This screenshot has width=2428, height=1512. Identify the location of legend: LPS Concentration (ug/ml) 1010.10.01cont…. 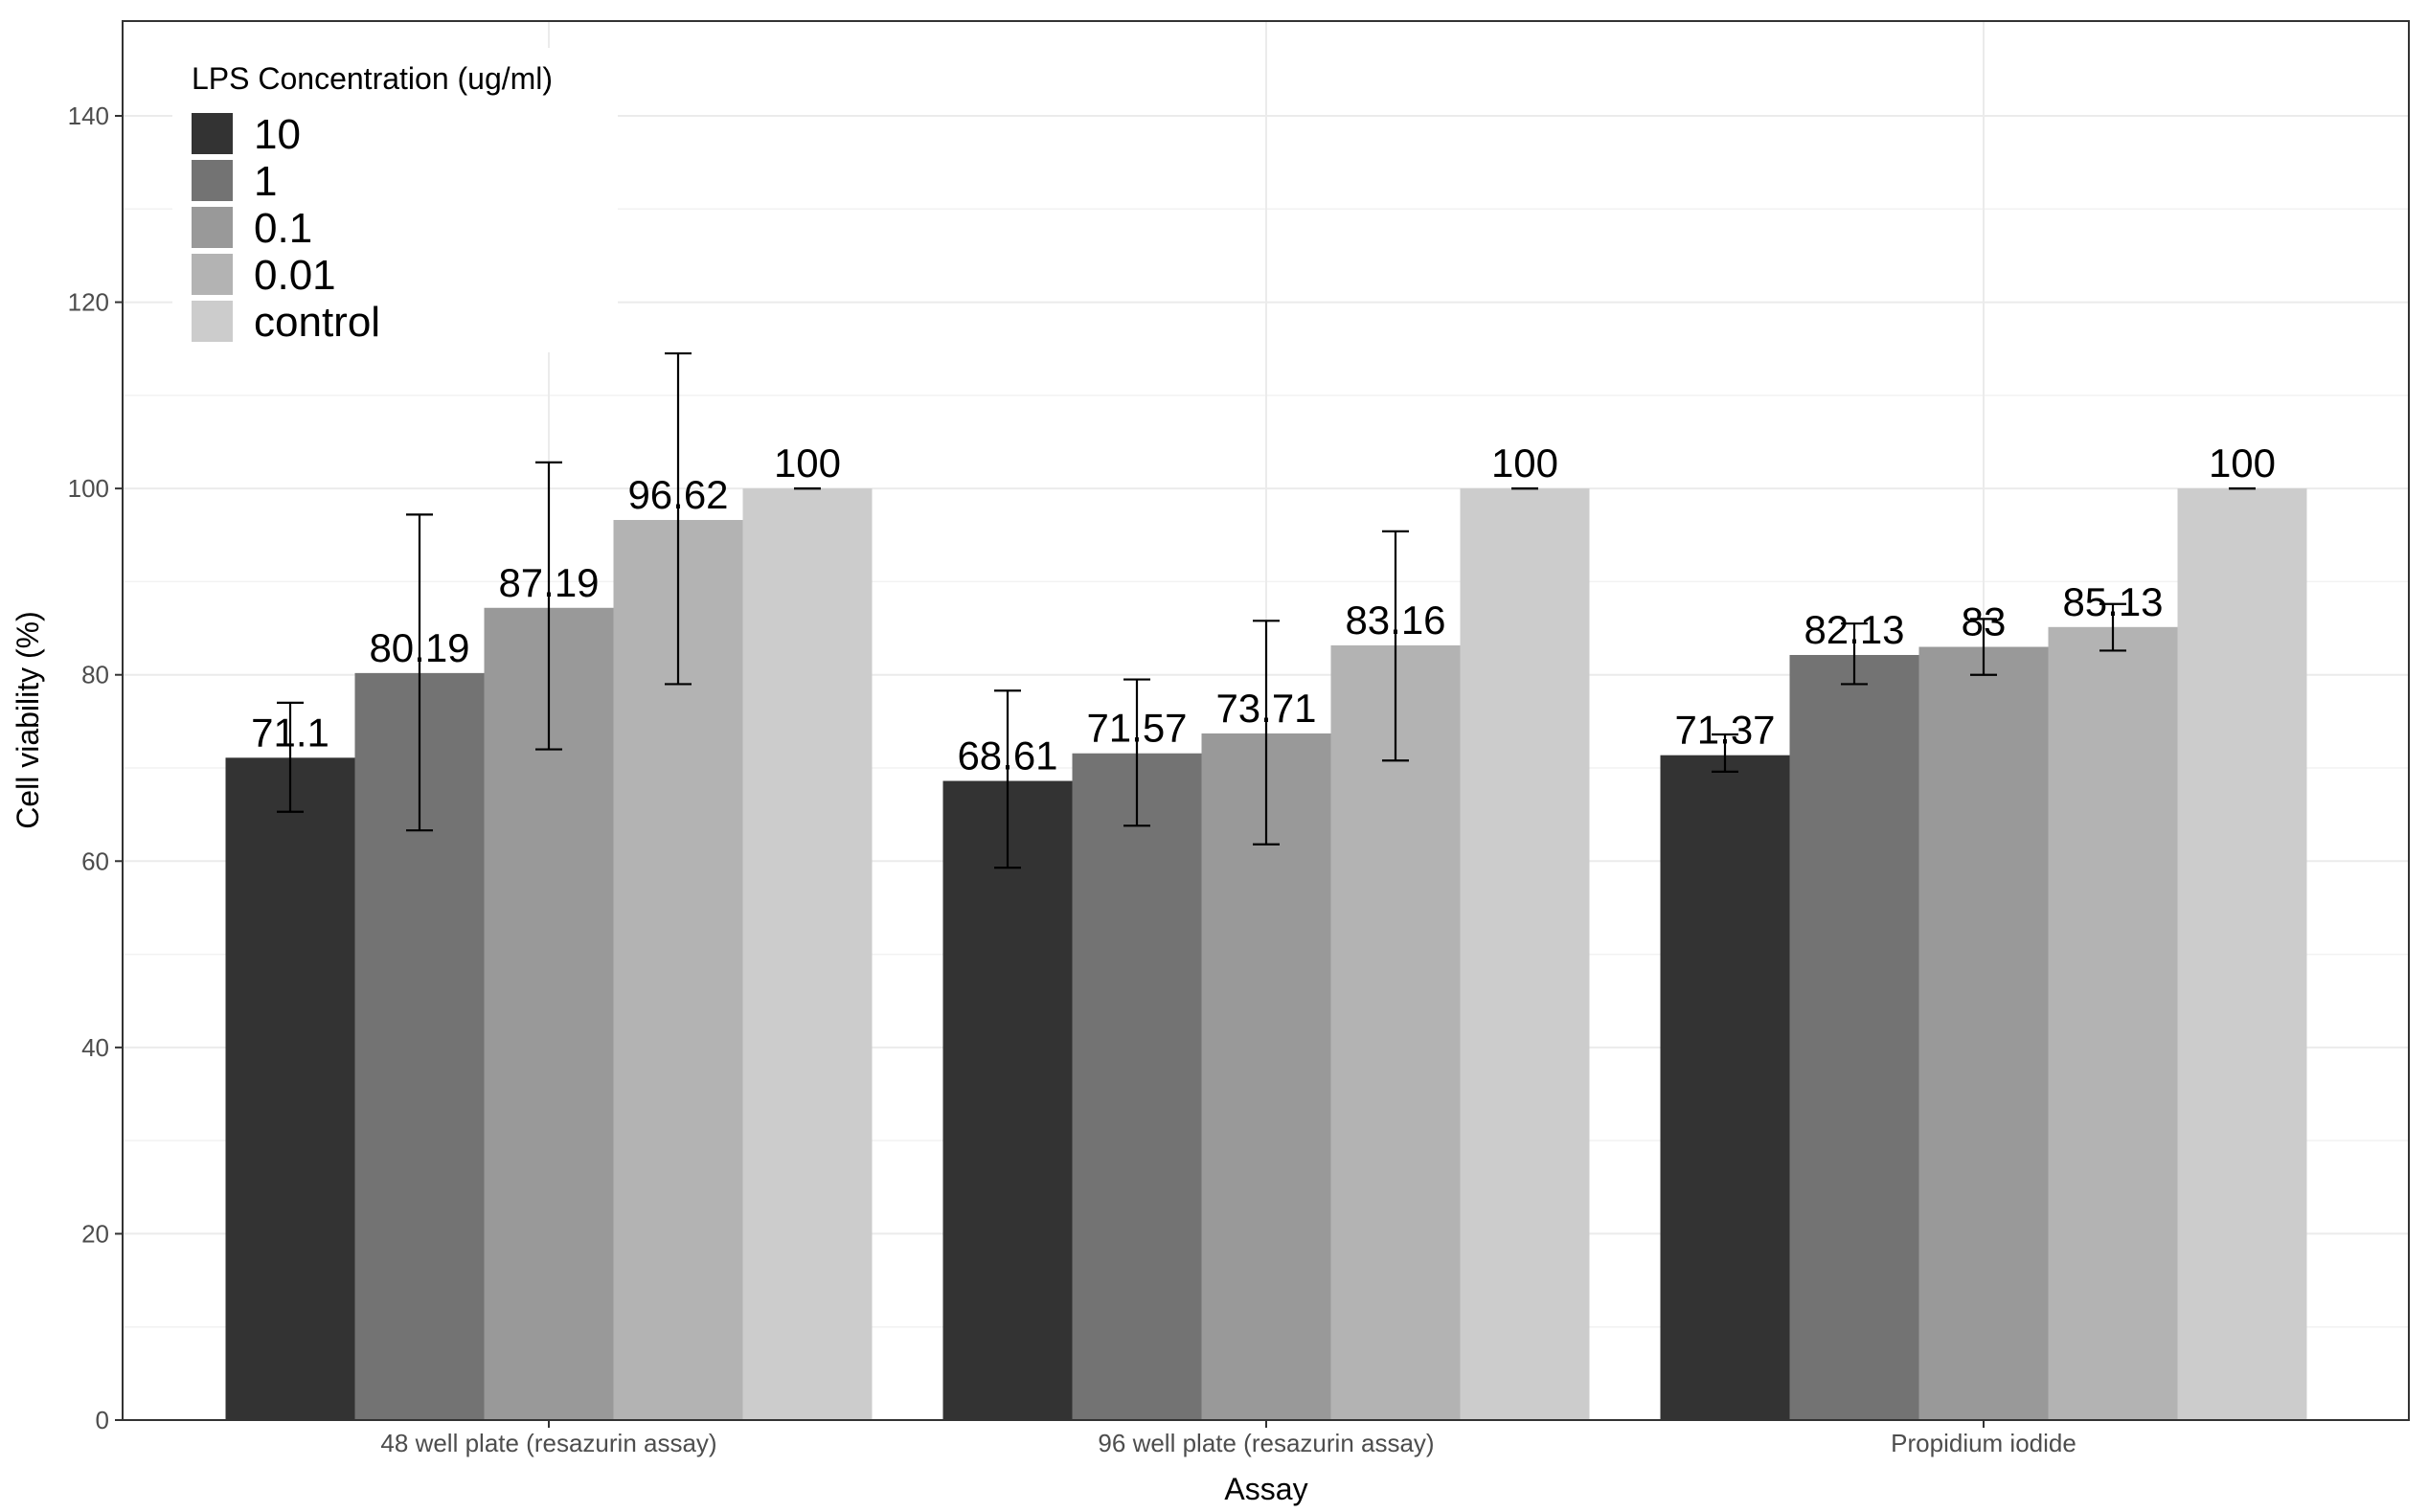
(395, 200).